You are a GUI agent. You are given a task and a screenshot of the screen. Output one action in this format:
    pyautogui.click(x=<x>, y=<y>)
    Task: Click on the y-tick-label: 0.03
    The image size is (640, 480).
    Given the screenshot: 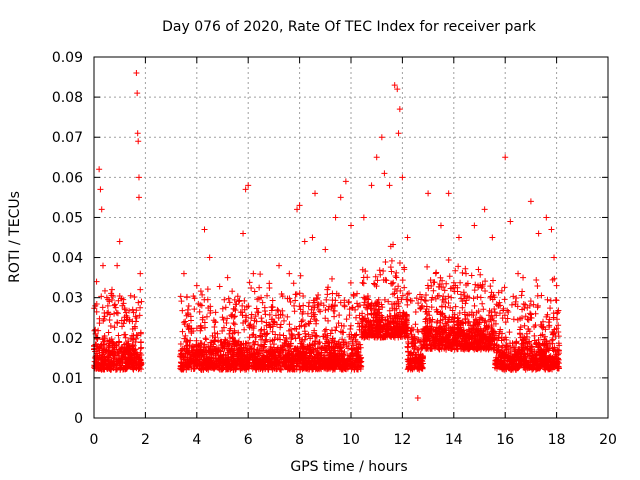 What is the action you would take?
    pyautogui.click(x=67, y=299)
    